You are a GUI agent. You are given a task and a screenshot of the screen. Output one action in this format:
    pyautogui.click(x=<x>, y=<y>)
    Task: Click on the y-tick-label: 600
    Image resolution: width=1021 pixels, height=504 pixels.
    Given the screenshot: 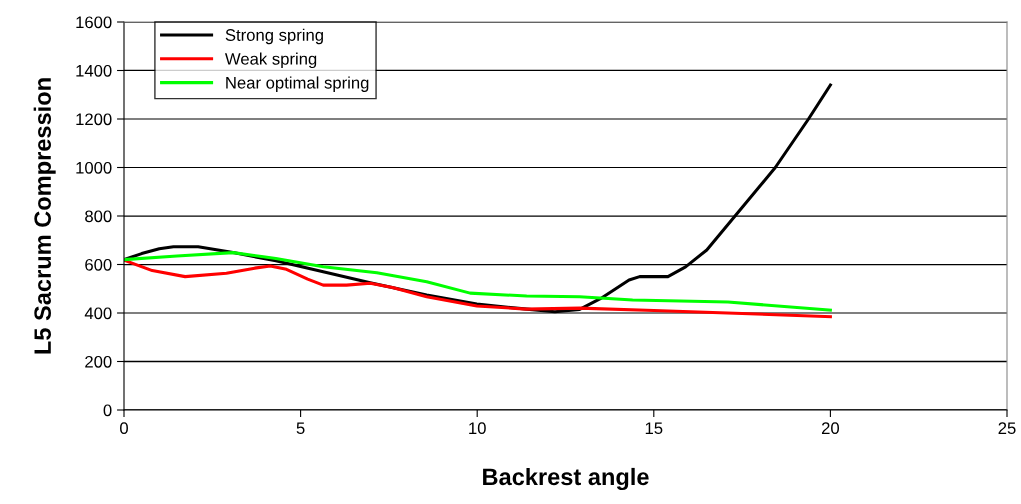 What is the action you would take?
    pyautogui.click(x=98, y=264)
    